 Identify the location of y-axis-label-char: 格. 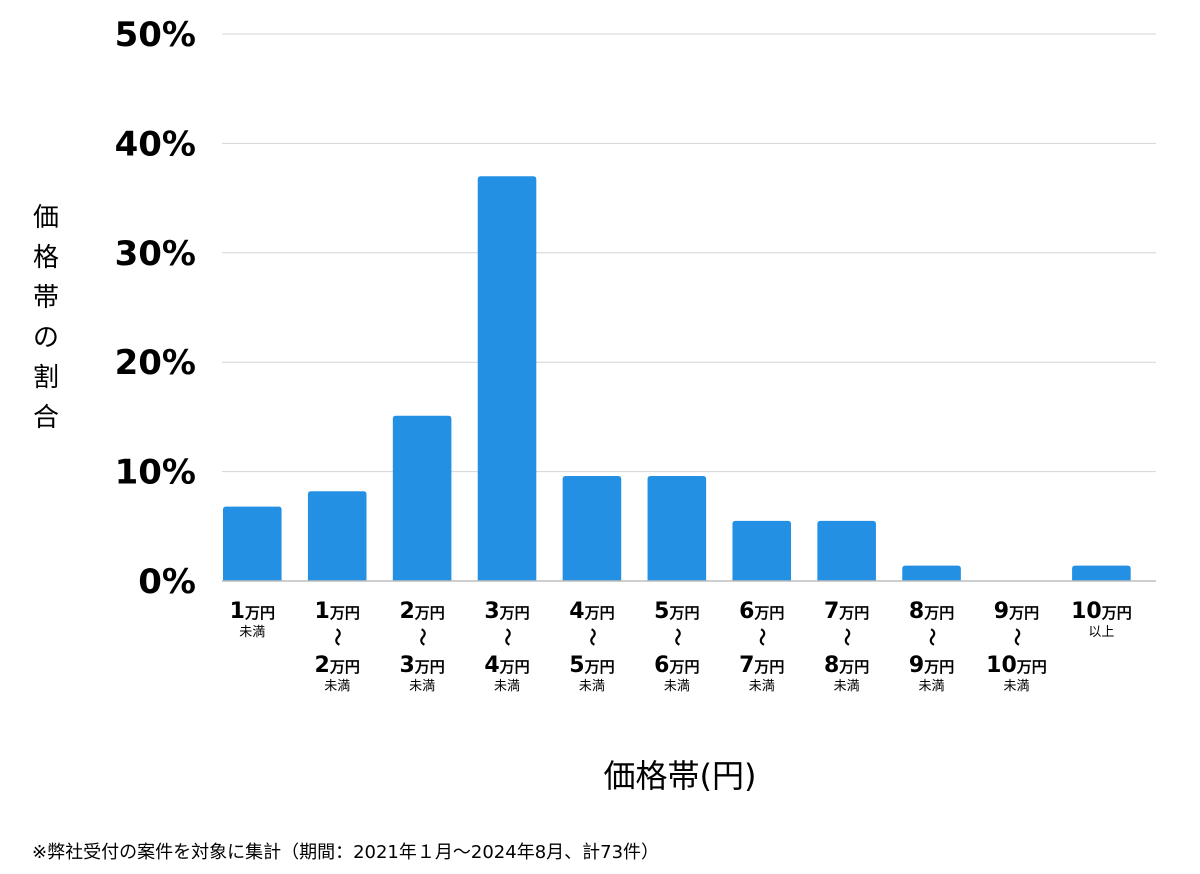
(46, 258).